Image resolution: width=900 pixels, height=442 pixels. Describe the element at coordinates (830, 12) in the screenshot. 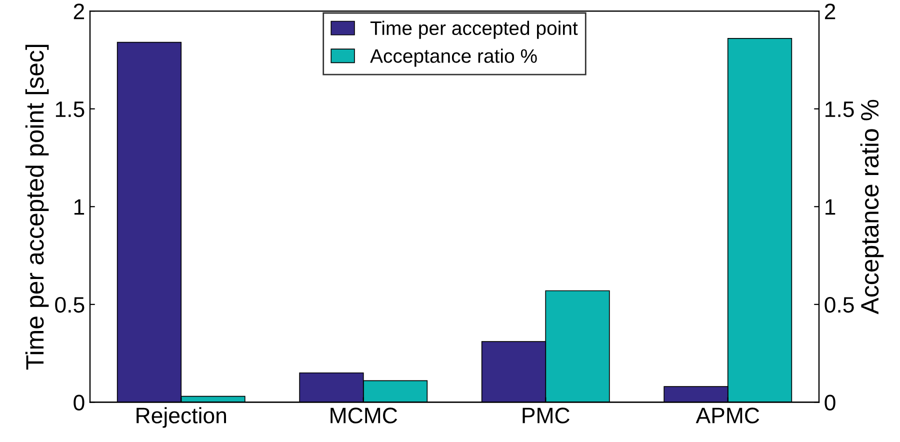

I see `y2-tick-label: 2` at that location.